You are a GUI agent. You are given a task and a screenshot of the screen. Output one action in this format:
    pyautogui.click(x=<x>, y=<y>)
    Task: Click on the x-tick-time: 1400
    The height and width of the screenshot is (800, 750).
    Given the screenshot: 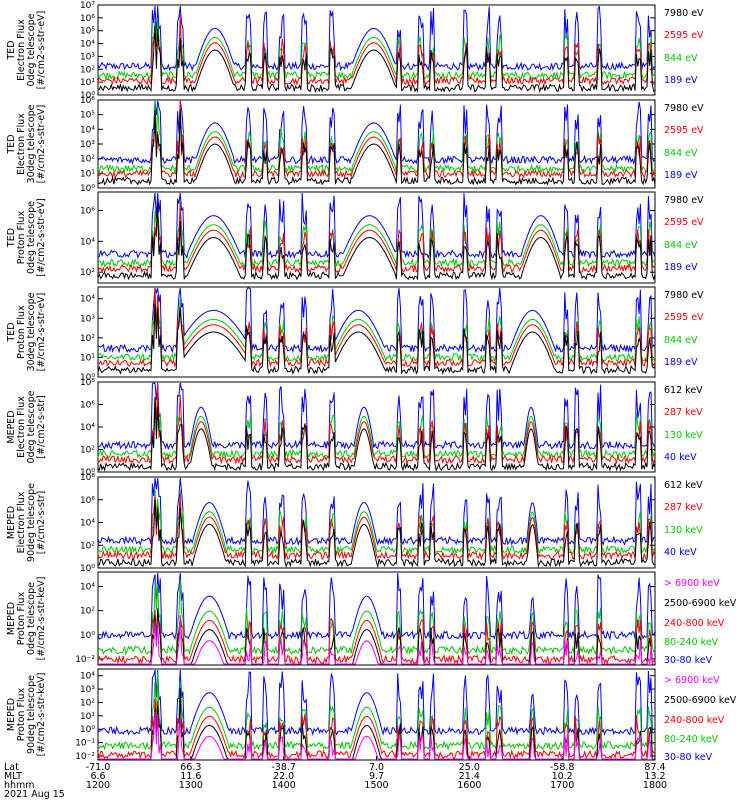 What is the action you would take?
    pyautogui.click(x=284, y=785)
    